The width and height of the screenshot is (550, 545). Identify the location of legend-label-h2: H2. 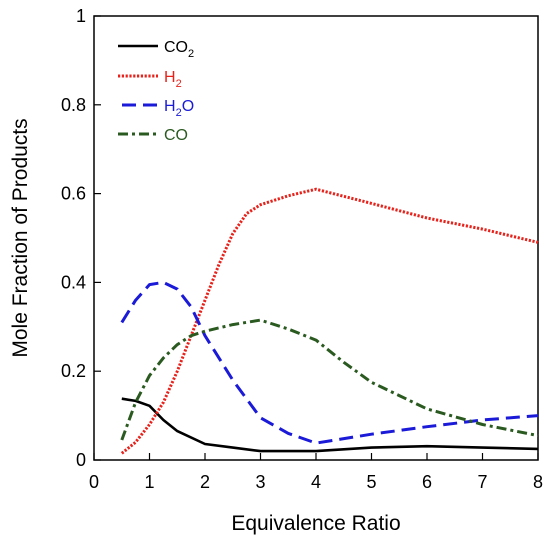
(173, 79).